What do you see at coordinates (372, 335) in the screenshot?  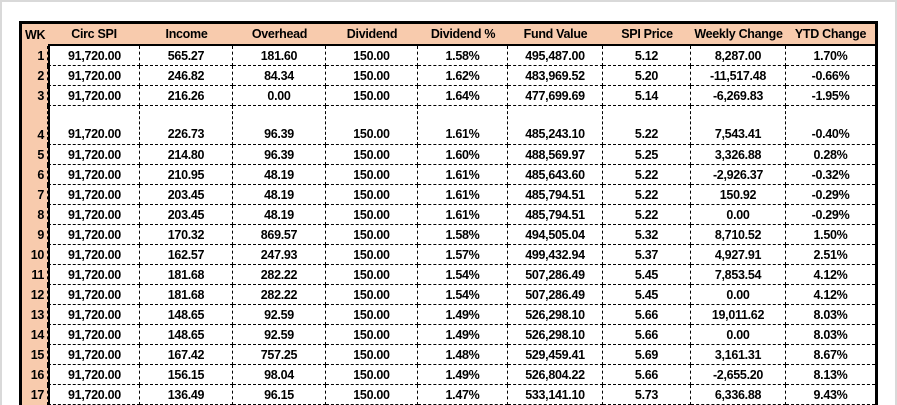 I see `table-cell-dividend-wk14: 150.00` at bounding box center [372, 335].